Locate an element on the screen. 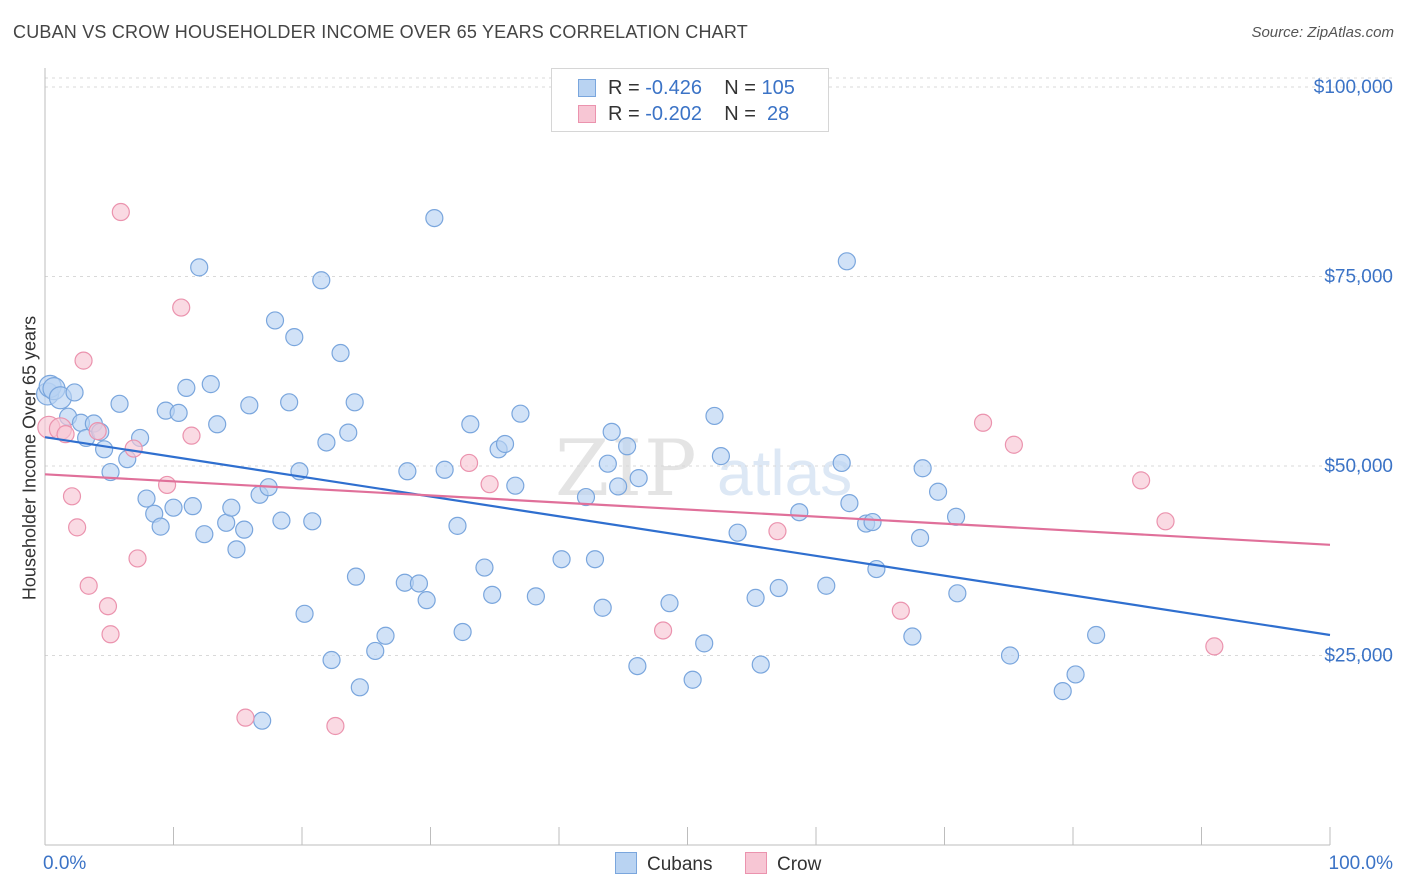 This screenshot has height=892, width=1406. legend-r-label-cubans: R = is located at coordinates (627, 88).